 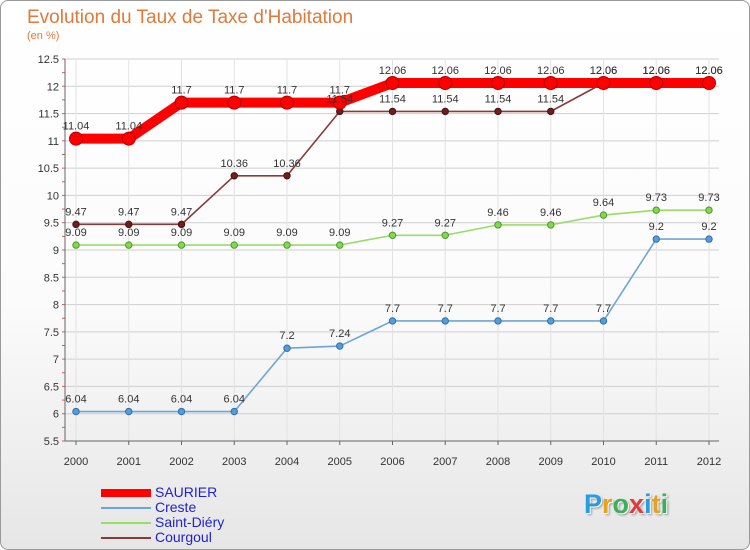 I want to click on series-saint-di-ry, so click(x=392, y=227).